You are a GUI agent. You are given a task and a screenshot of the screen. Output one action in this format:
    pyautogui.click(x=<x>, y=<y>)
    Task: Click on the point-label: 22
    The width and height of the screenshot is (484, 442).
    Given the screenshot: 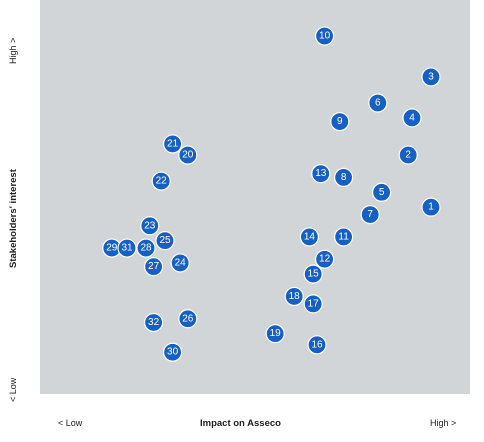 What is the action you would take?
    pyautogui.click(x=162, y=181)
    